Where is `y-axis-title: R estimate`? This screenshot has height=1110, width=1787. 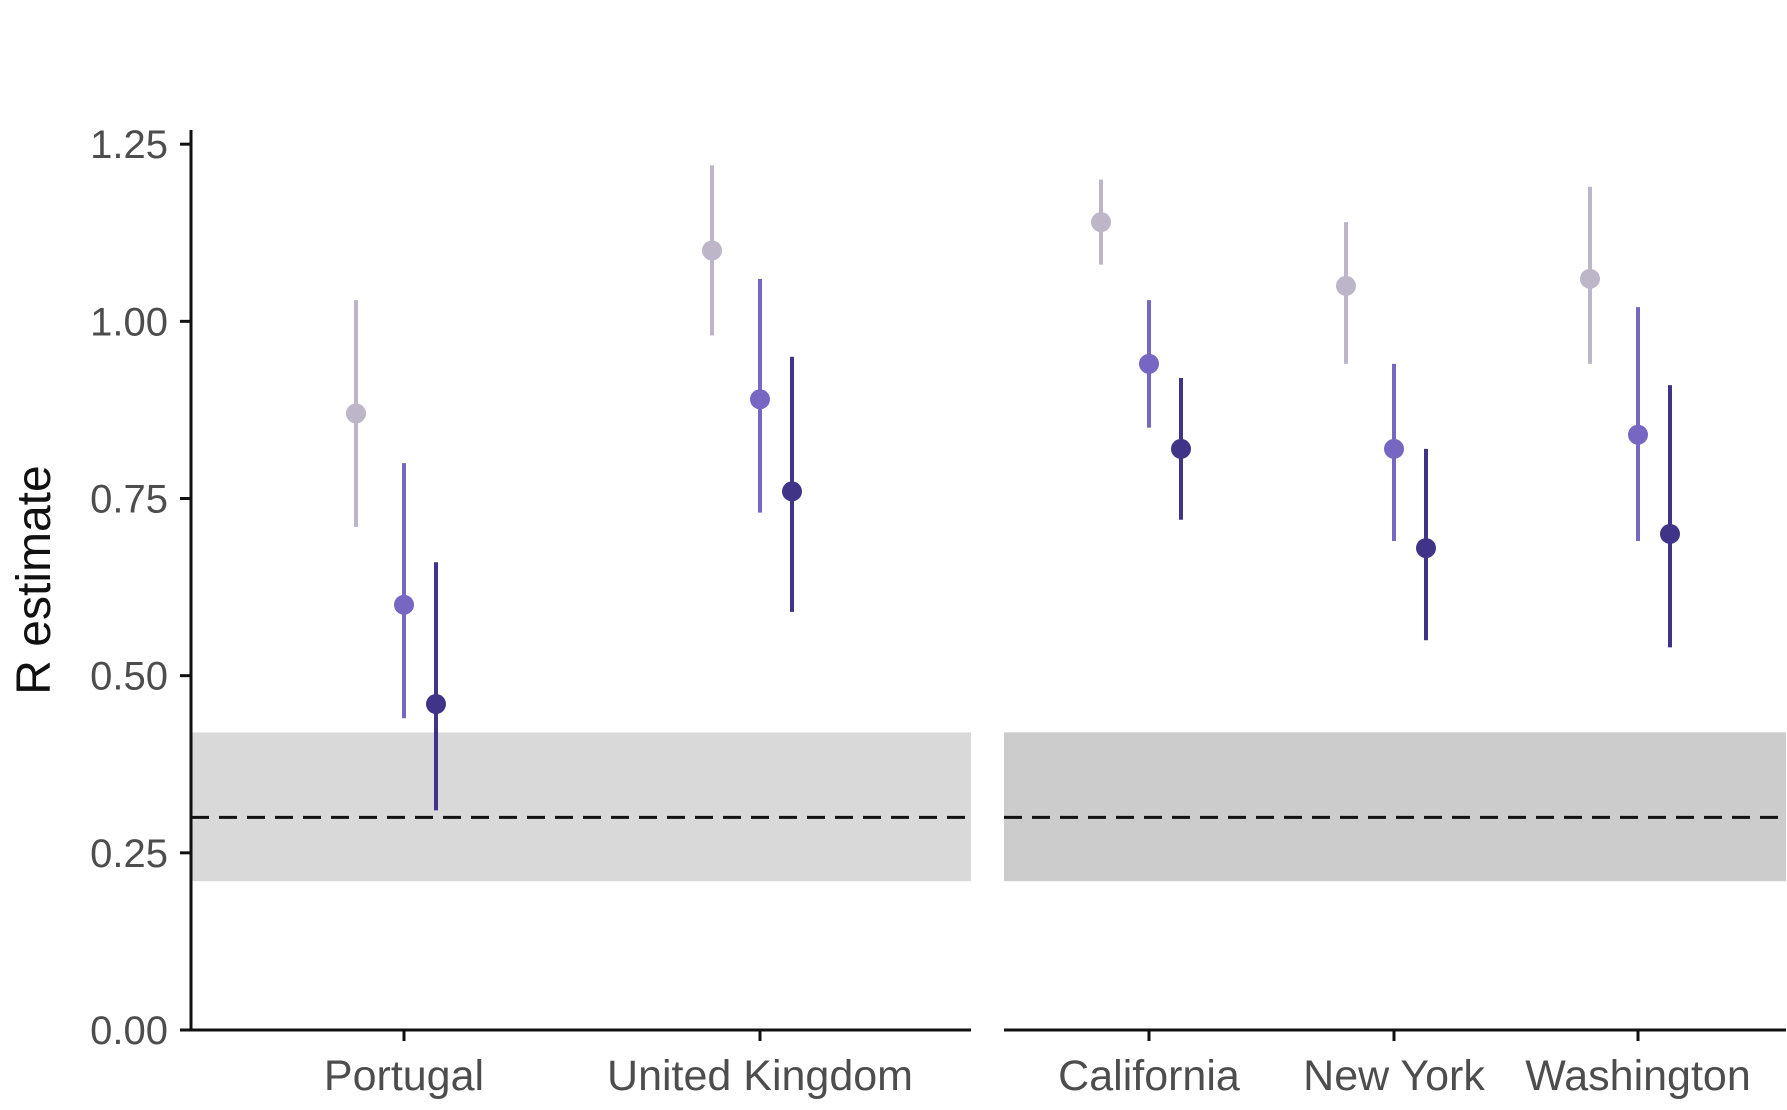 y-axis-title: R estimate is located at coordinates (34, 579).